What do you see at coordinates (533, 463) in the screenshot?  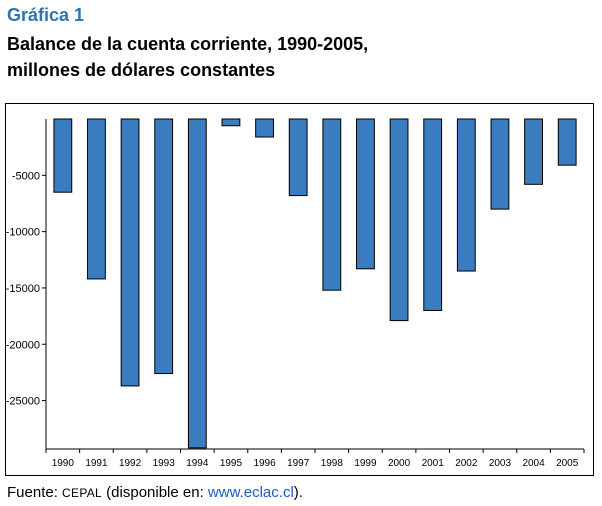 I see `x-tick-label-2004: 2004` at bounding box center [533, 463].